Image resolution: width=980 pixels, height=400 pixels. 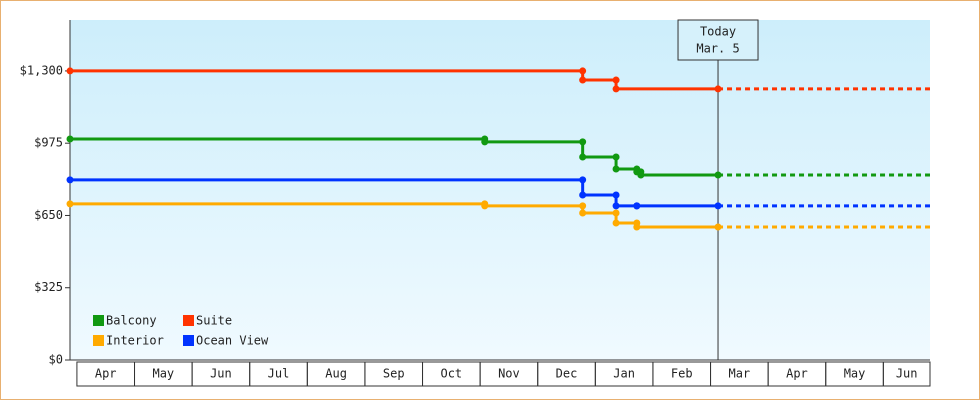 What do you see at coordinates (56, 360) in the screenshot?
I see `y-tick-label: $0` at bounding box center [56, 360].